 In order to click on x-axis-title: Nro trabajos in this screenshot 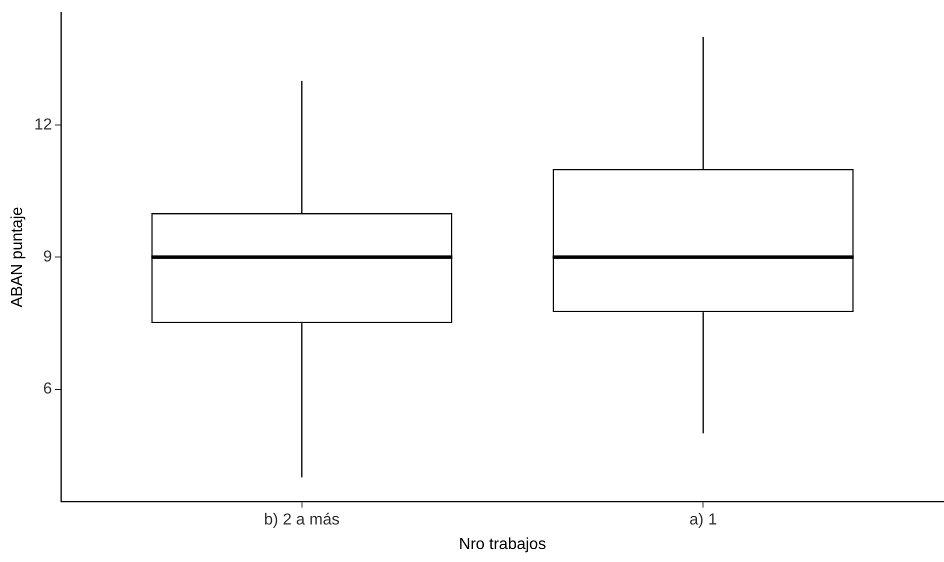, I will do `click(502, 544)`.